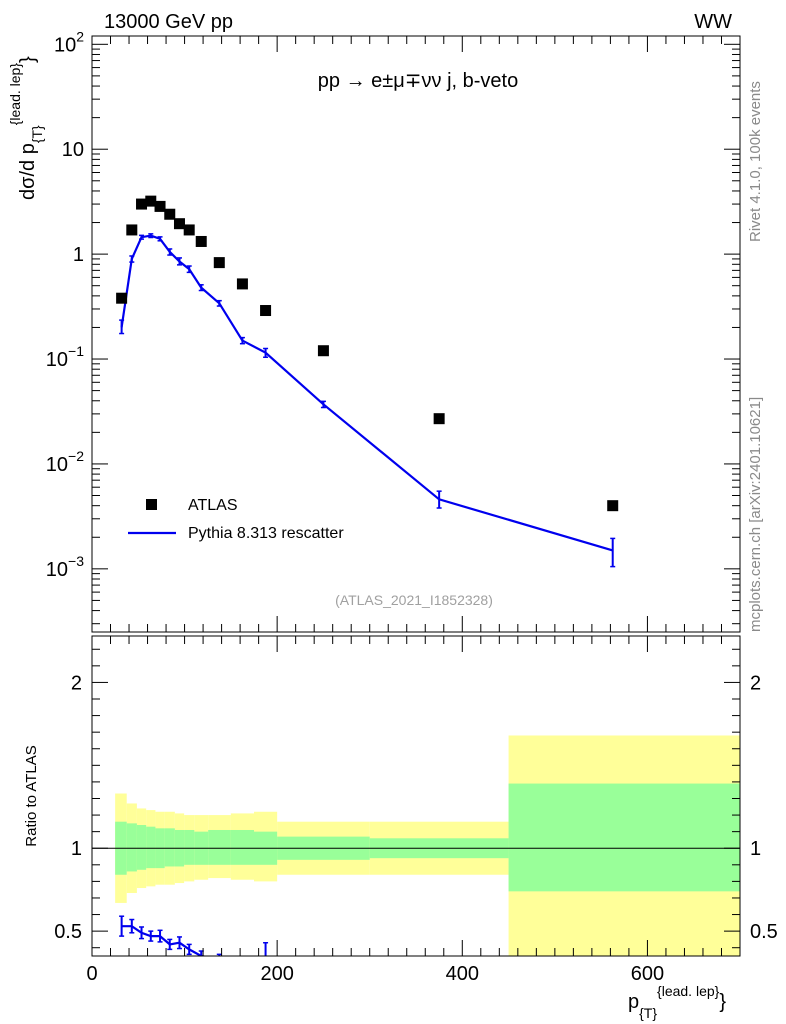 The image size is (786, 1024). What do you see at coordinates (78, 255) in the screenshot?
I see `main-y-tick-label: 1` at bounding box center [78, 255].